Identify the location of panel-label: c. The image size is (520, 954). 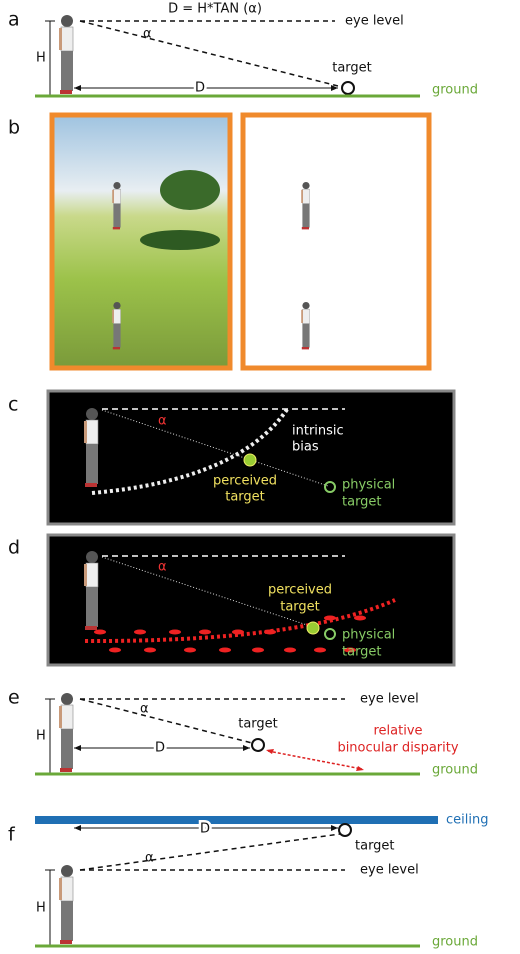
(13, 405).